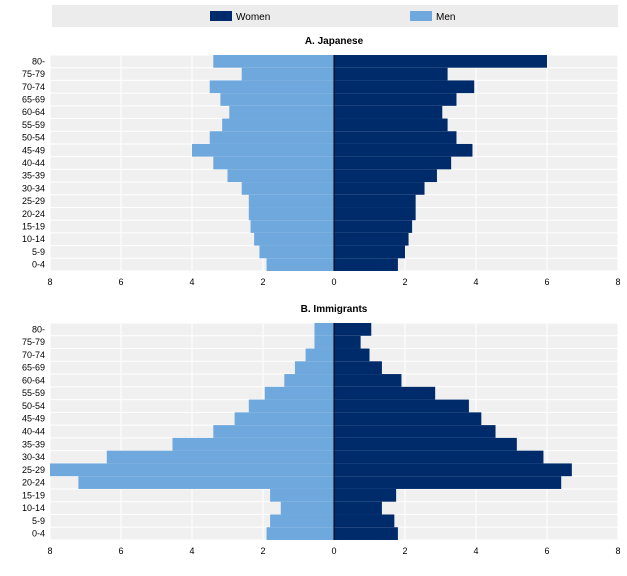  Describe the element at coordinates (335, 16) in the screenshot. I see `legend-background` at that location.